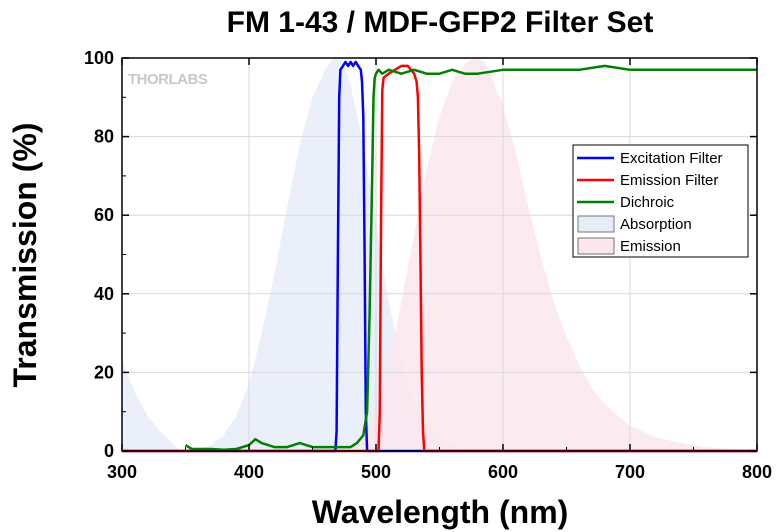 The width and height of the screenshot is (780, 532). What do you see at coordinates (122, 472) in the screenshot?
I see `x-tick-label: 300` at bounding box center [122, 472].